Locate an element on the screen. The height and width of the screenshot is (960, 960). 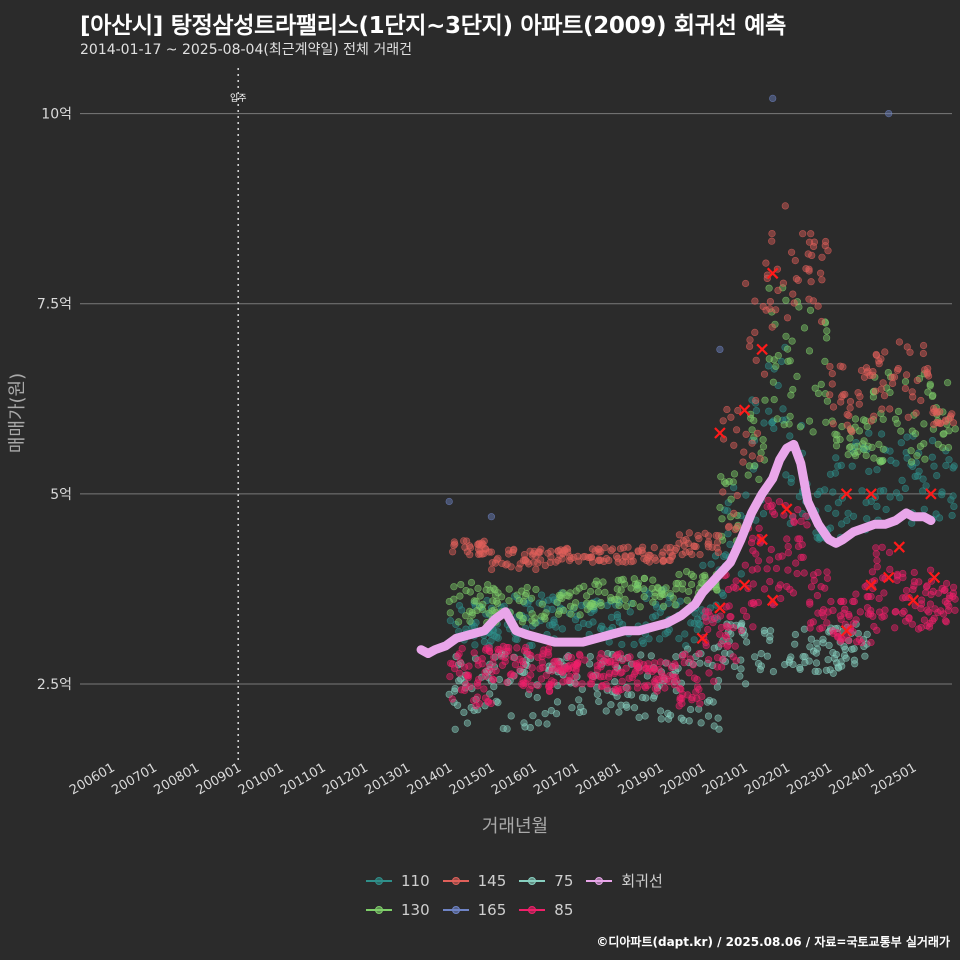
legend-item-75: 75 is located at coordinates (545, 881).